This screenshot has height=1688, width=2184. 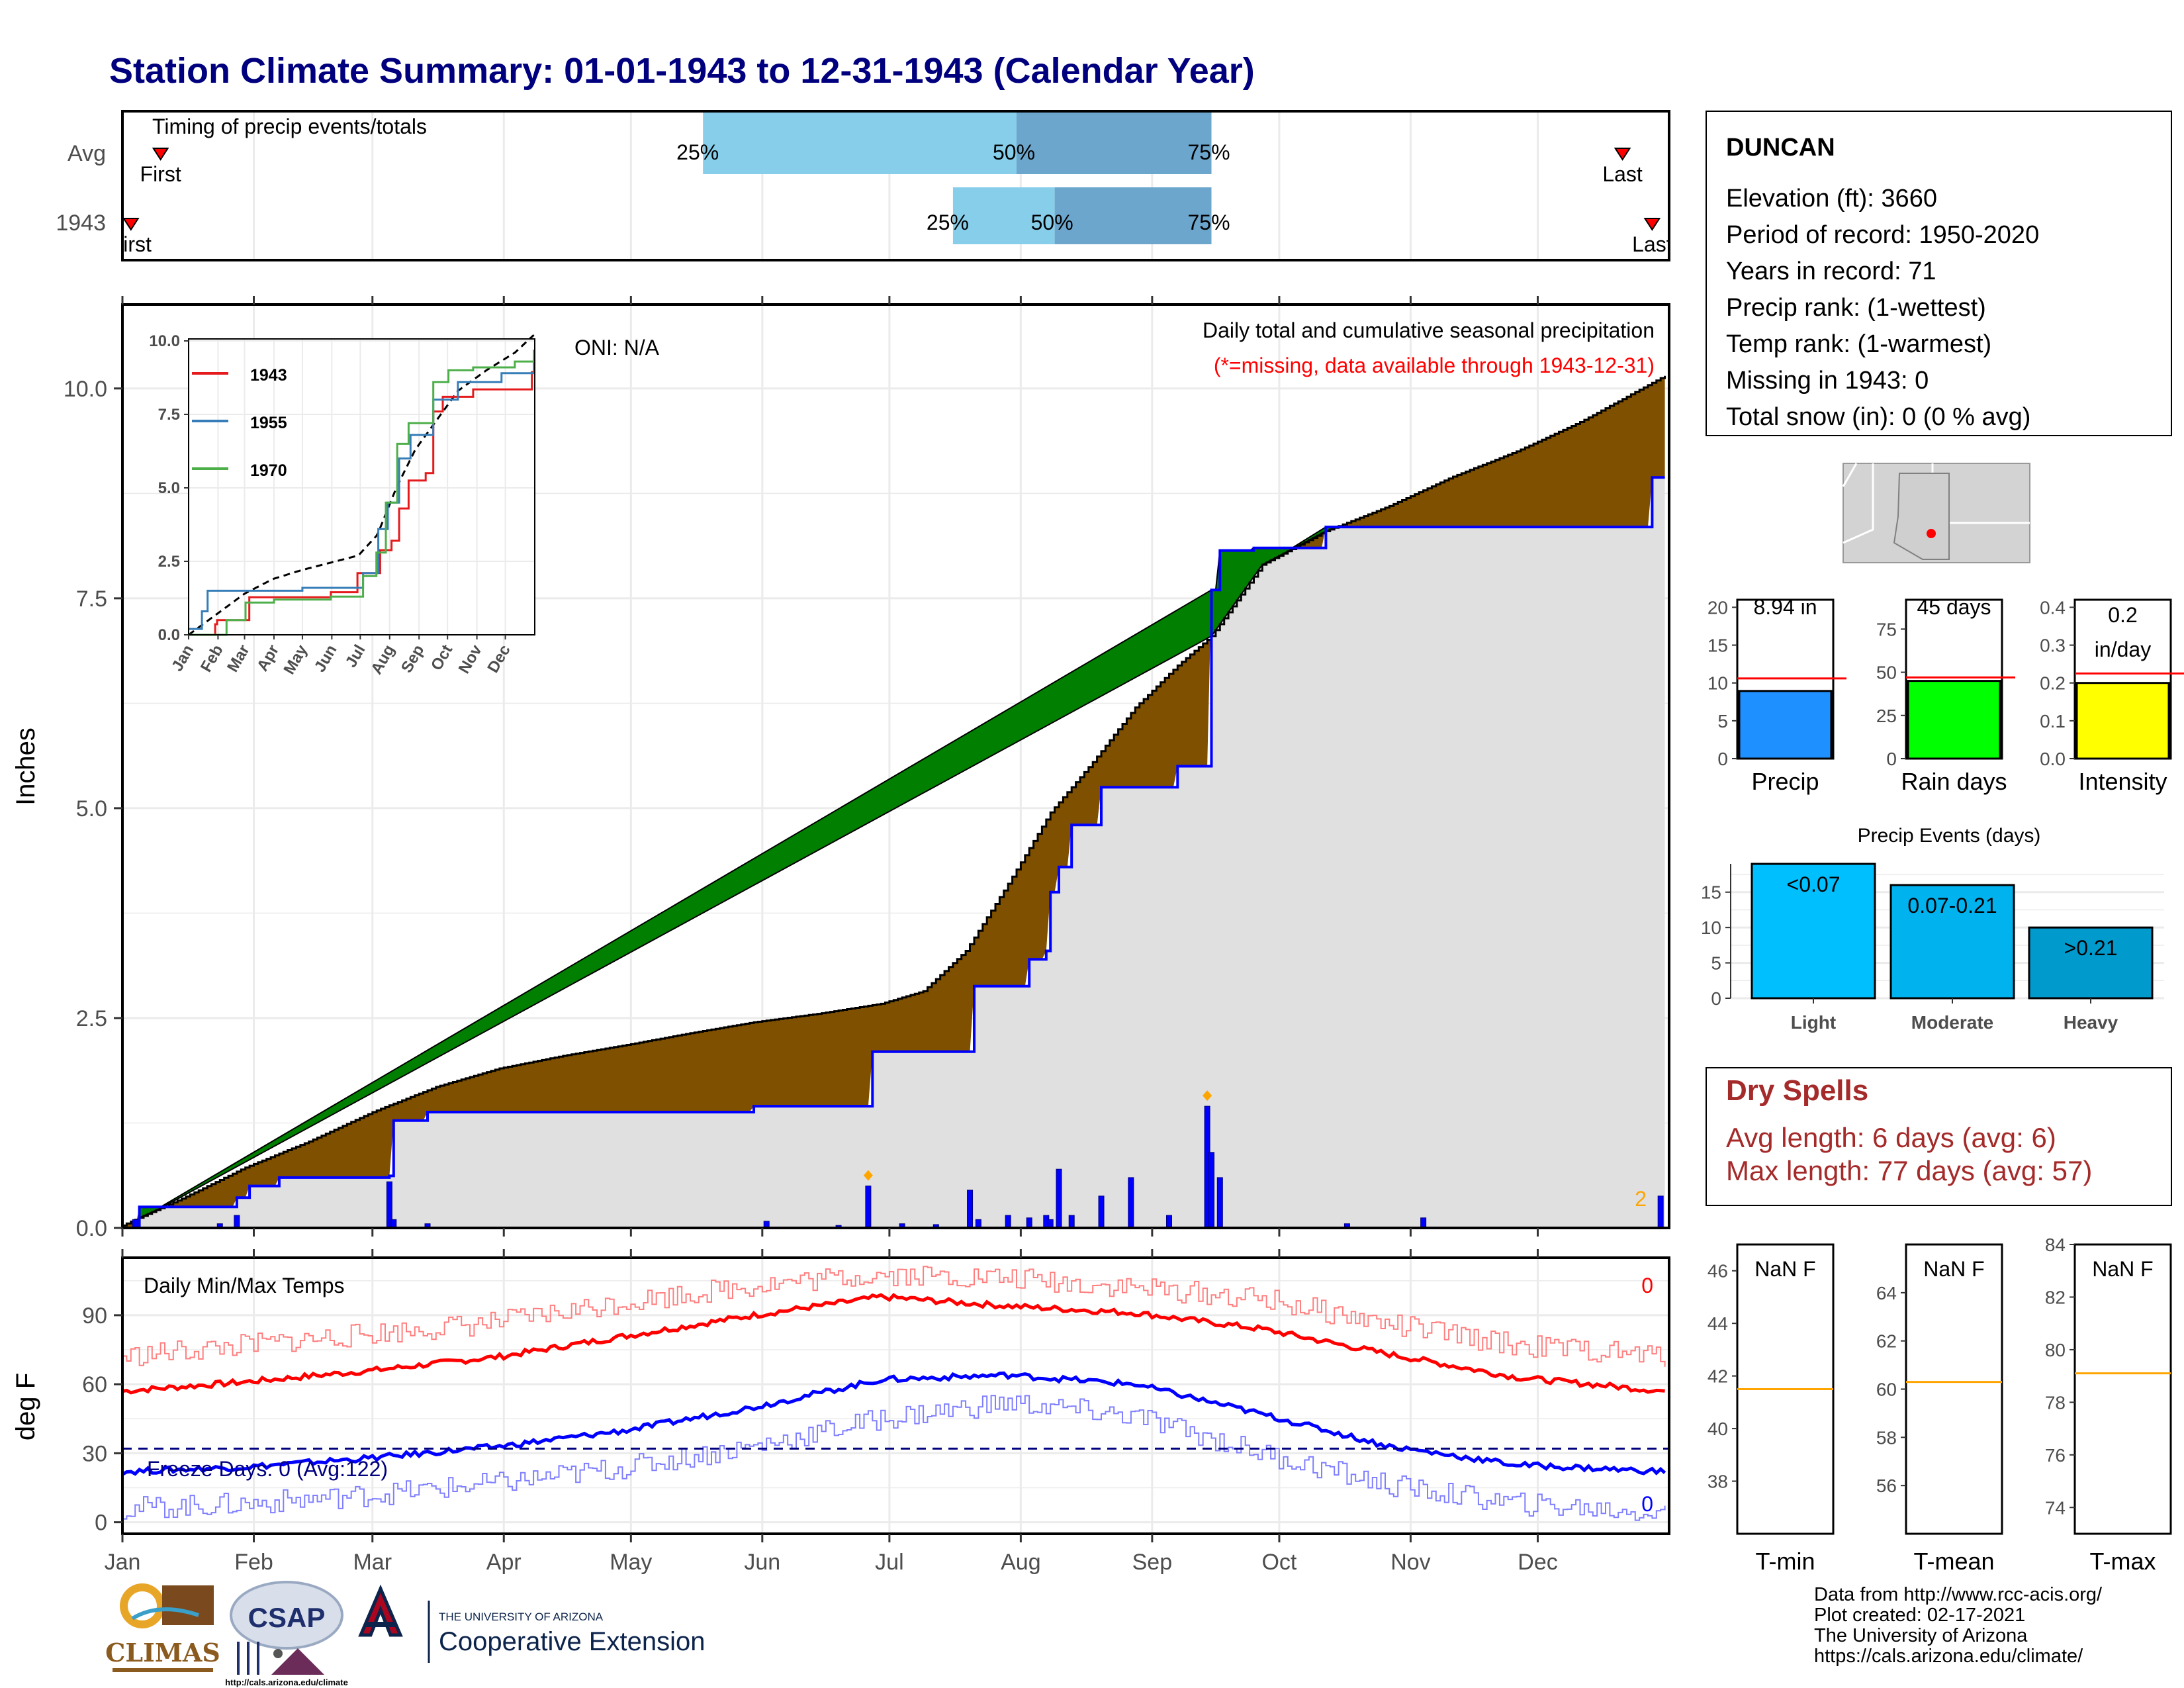 I want to click on temp-box-y-tick-label: 78, so click(x=2055, y=1402).